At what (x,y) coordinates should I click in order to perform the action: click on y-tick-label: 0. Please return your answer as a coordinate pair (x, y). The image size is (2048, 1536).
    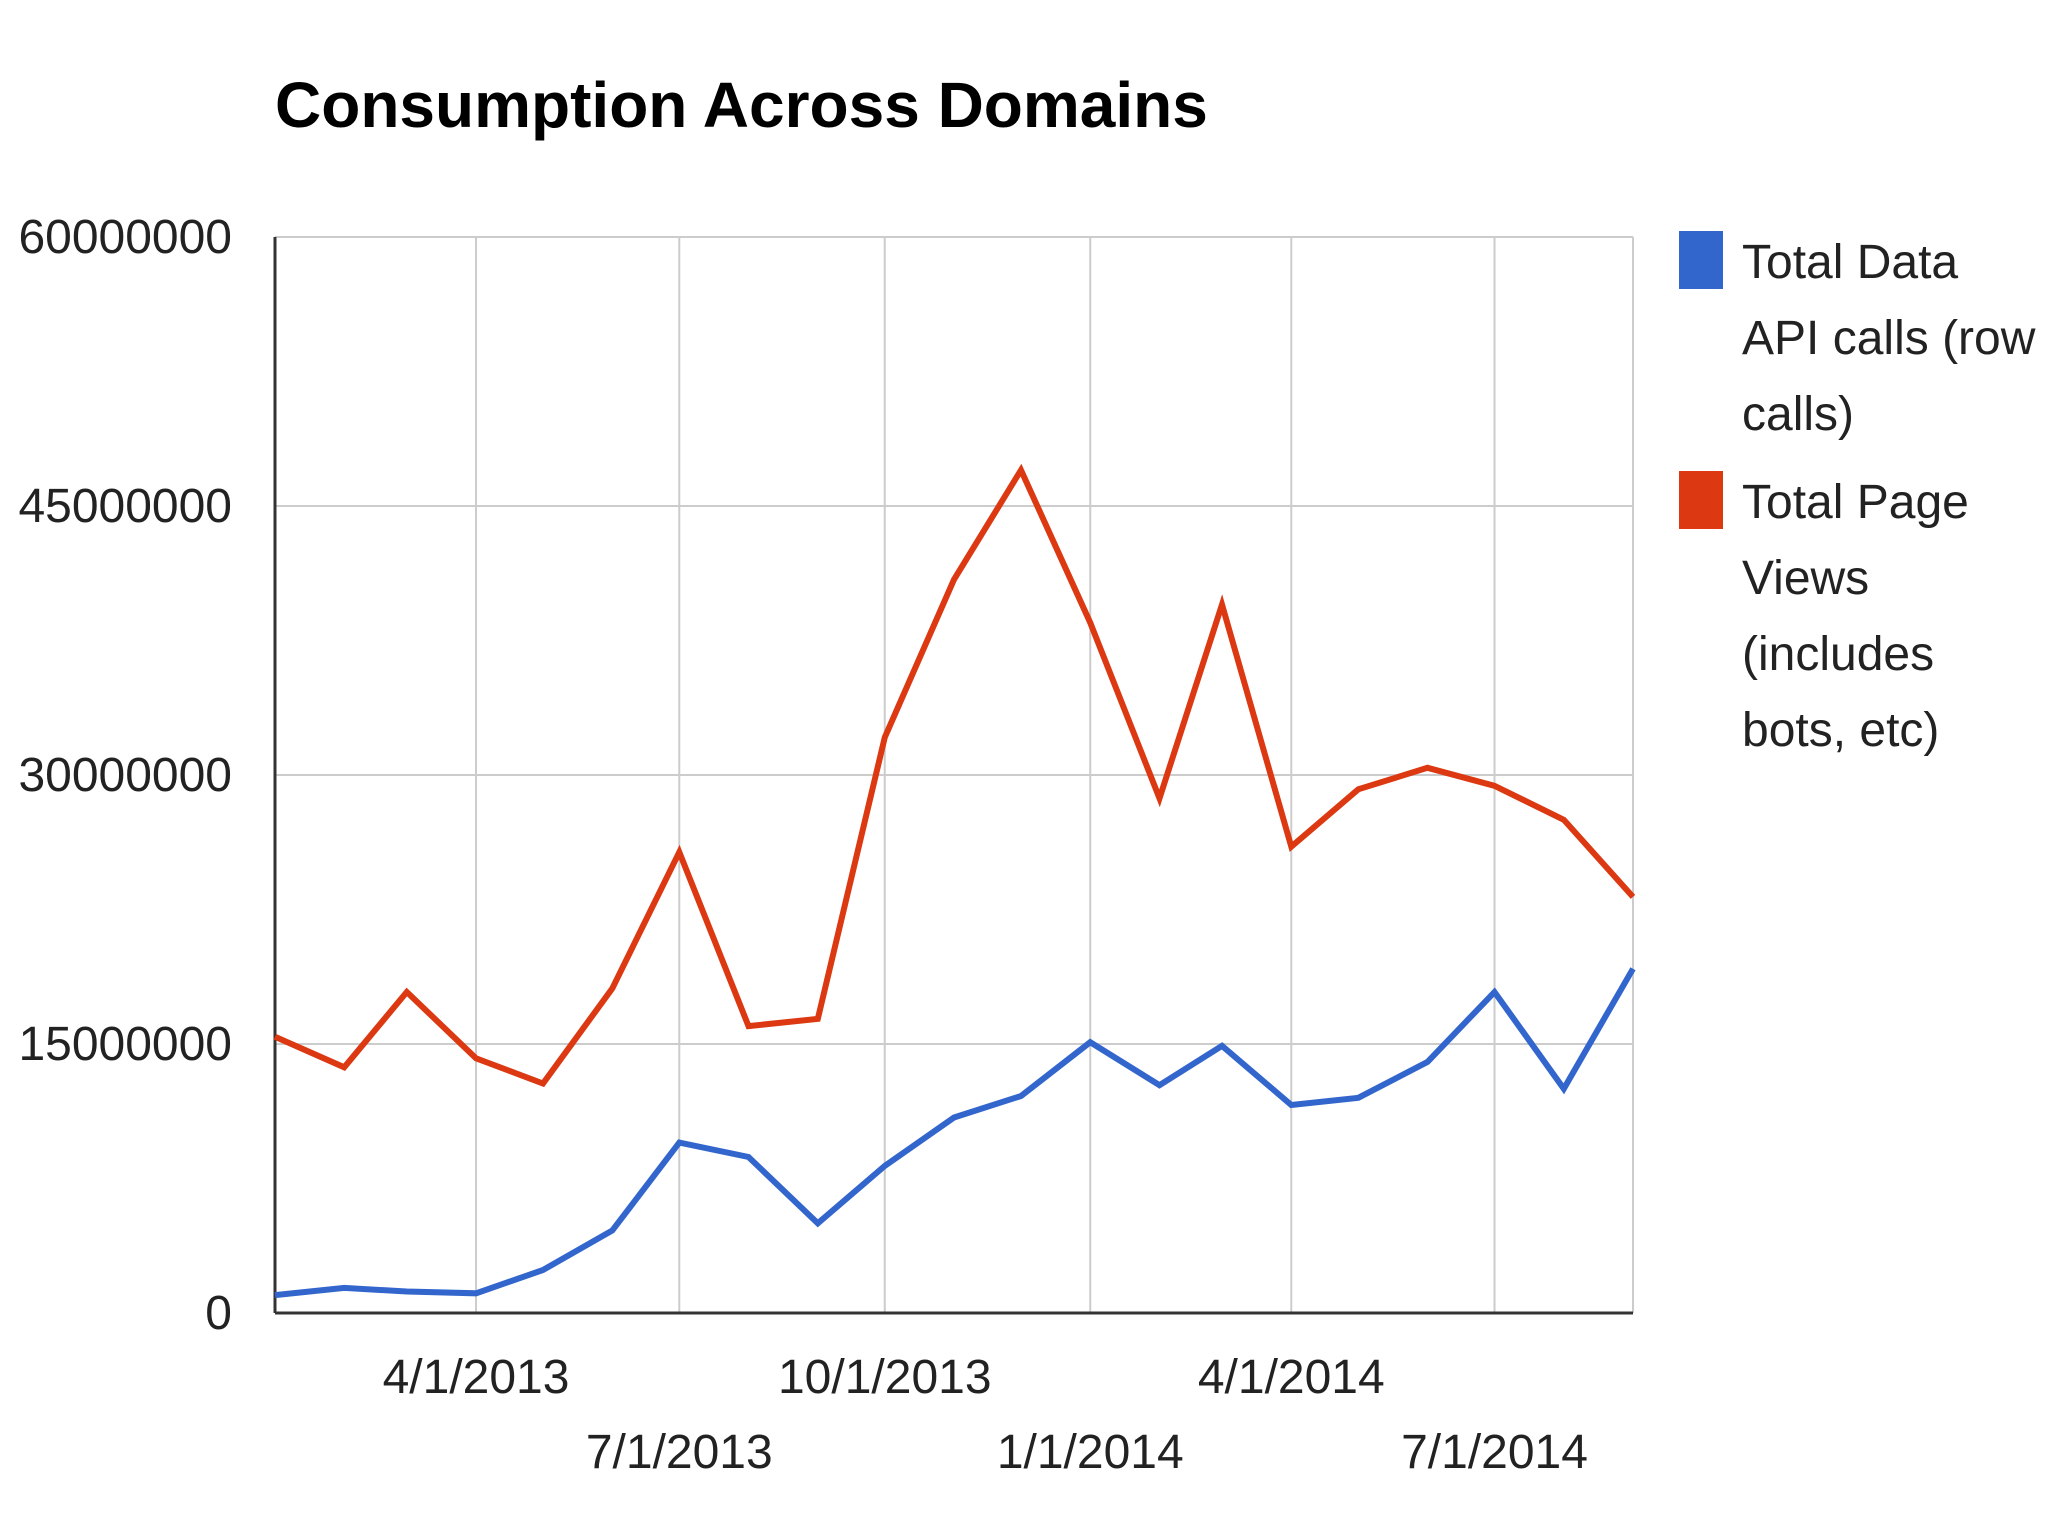
    Looking at the image, I should click on (218, 1313).